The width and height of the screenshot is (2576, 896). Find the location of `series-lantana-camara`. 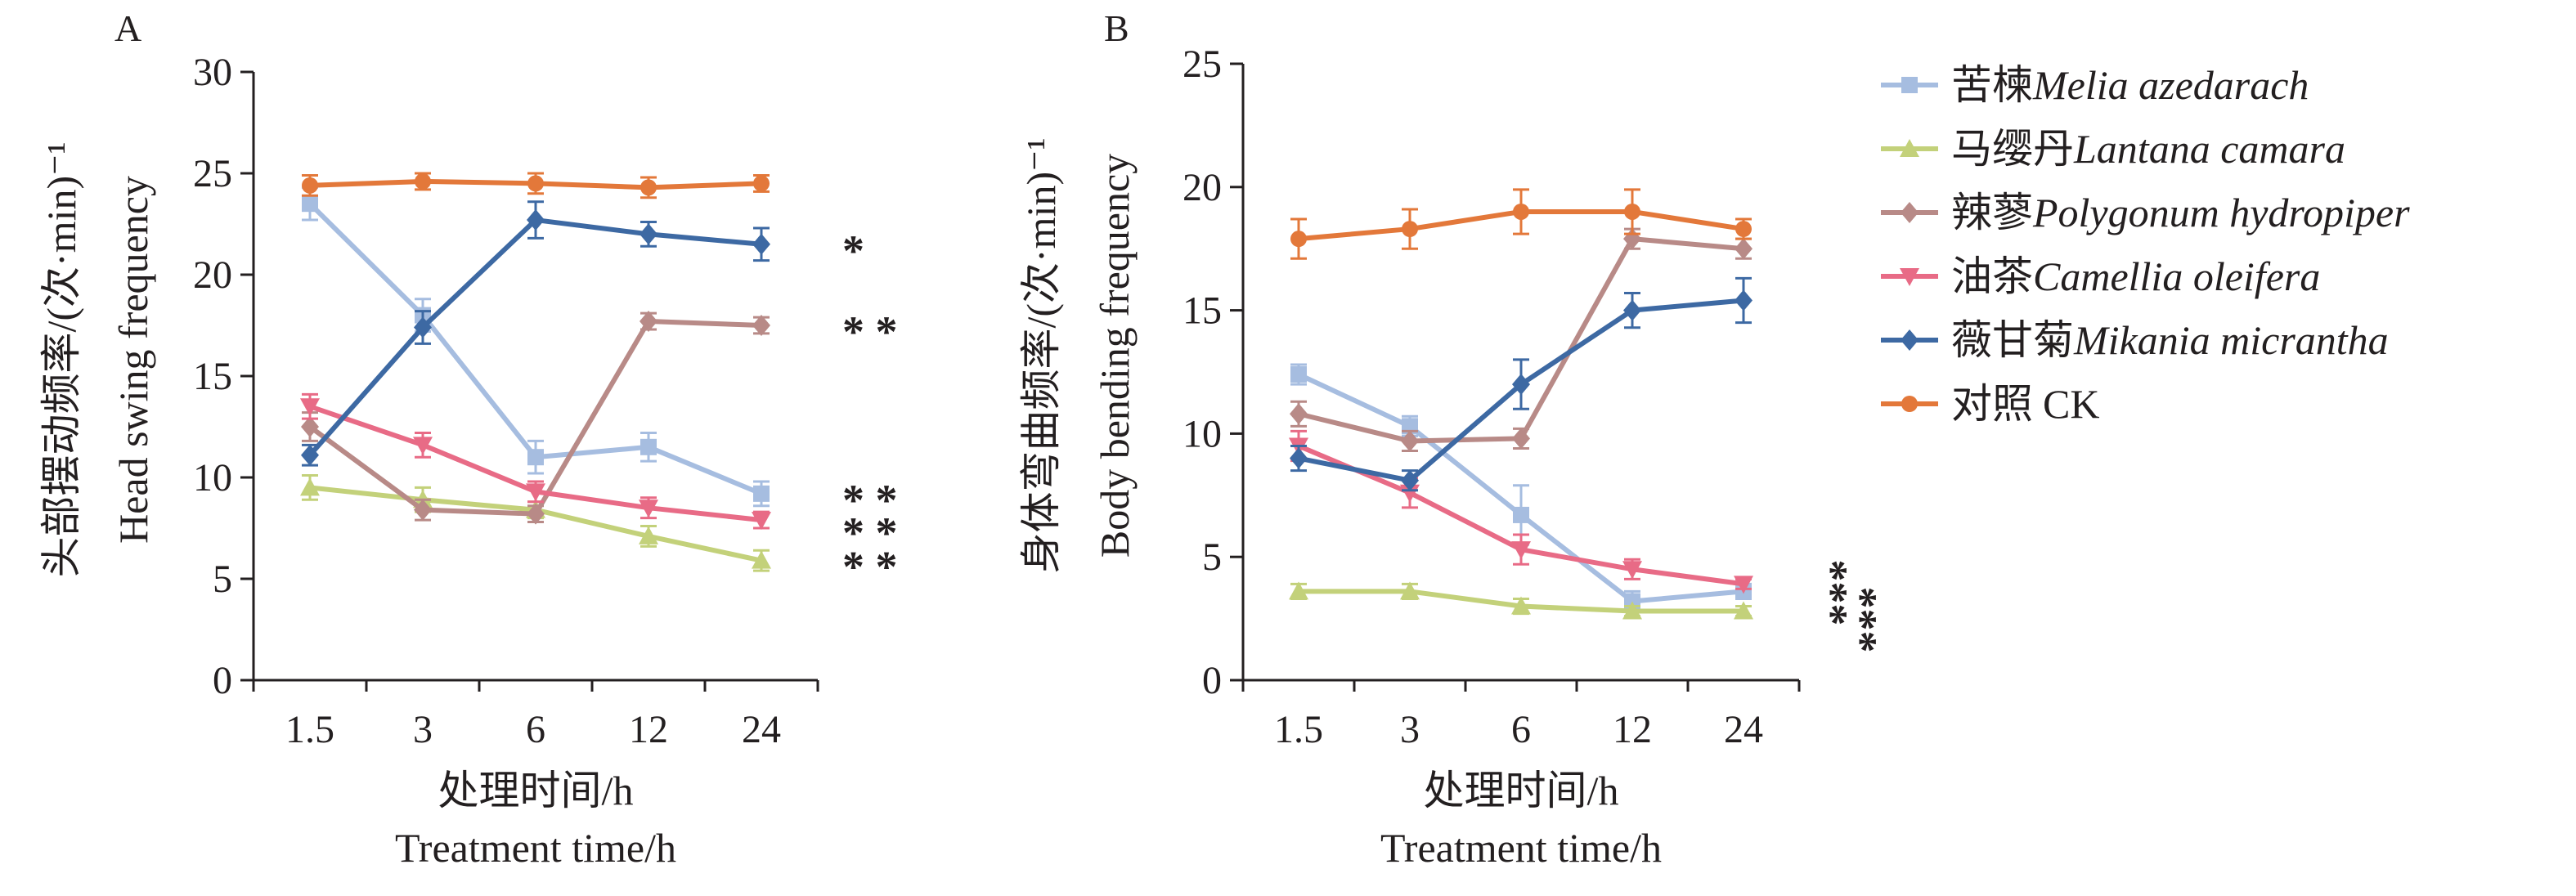

series-lantana-camara is located at coordinates (1521, 601).